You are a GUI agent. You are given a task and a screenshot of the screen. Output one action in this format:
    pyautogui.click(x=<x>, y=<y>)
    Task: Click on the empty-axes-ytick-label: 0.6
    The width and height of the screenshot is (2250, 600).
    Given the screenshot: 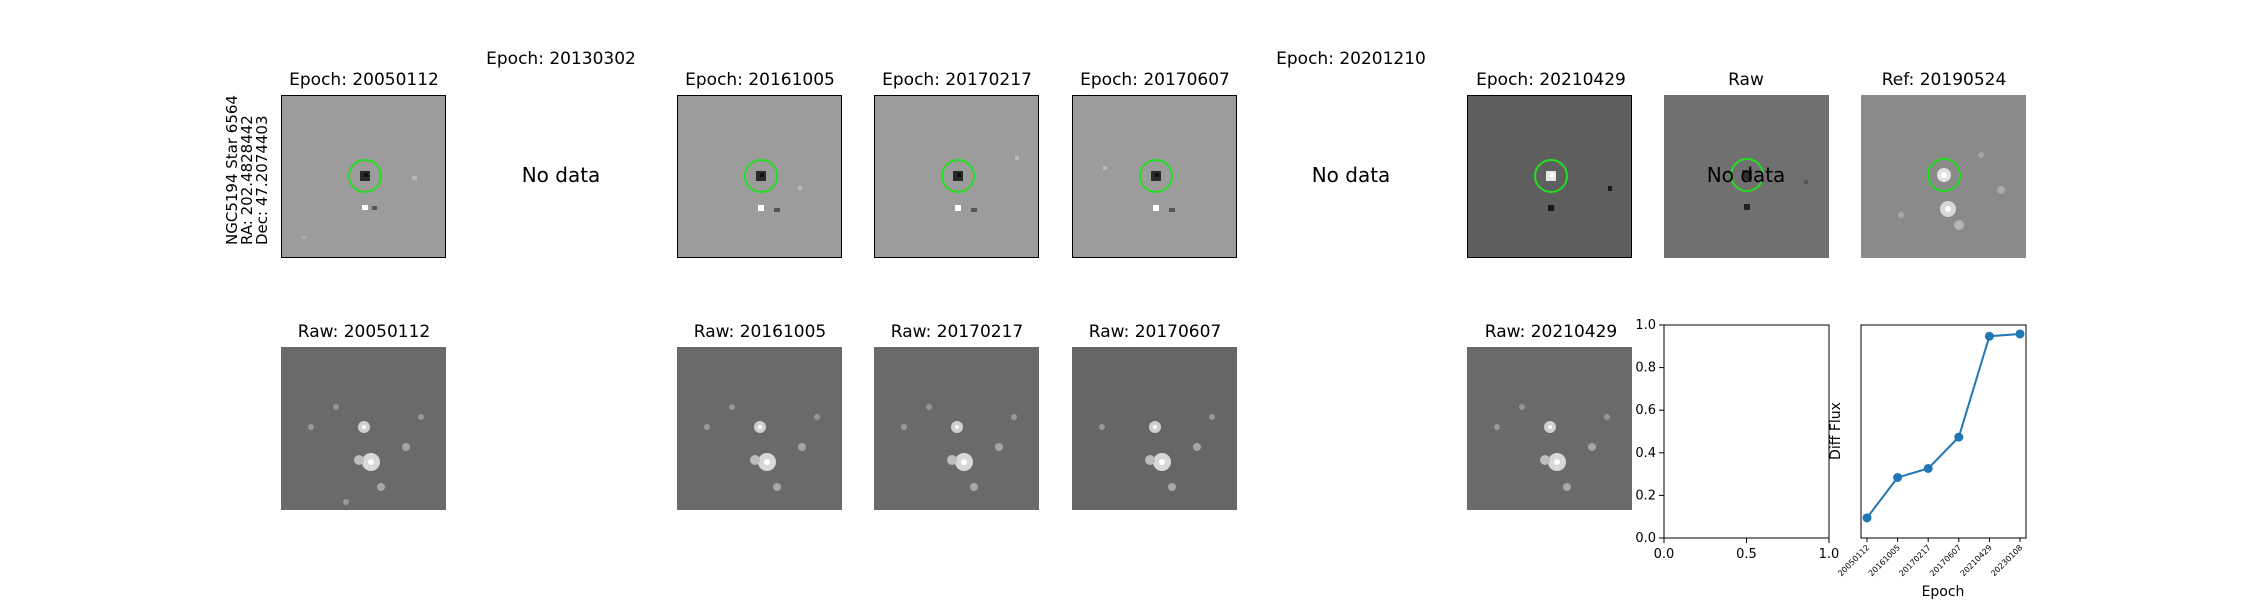 What is the action you would take?
    pyautogui.click(x=1645, y=410)
    